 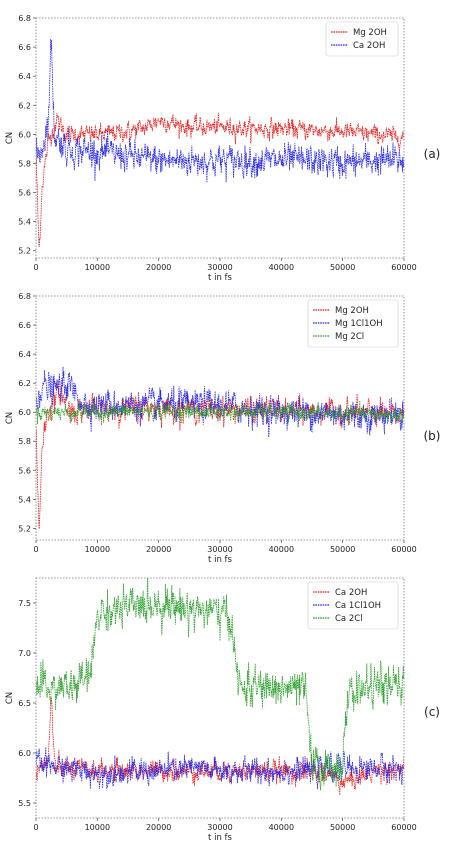 What do you see at coordinates (220, 768) in the screenshot?
I see `series-line-ca-1cl1oh` at bounding box center [220, 768].